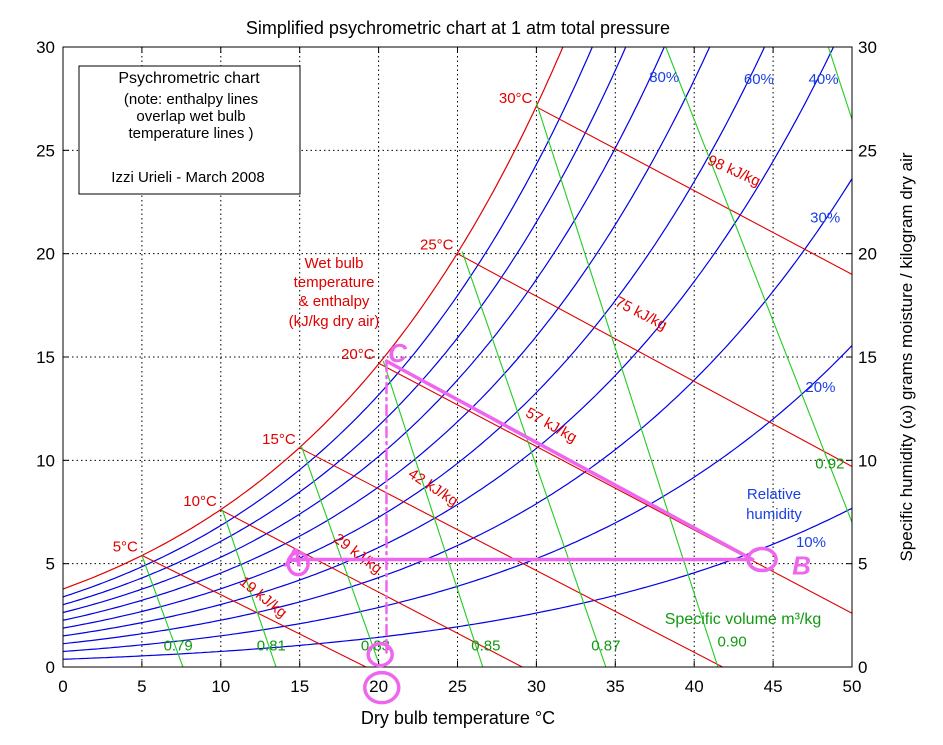  I want to click on specific-volume-label: 0.92, so click(829, 464).